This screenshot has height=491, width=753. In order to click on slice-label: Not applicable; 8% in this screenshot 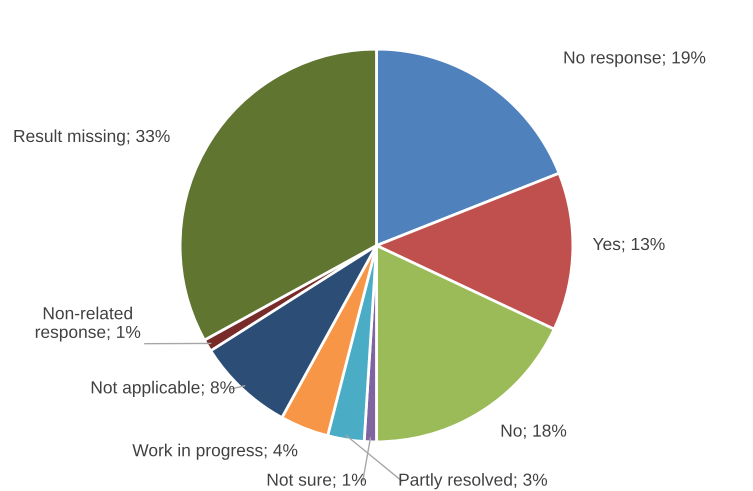, I will do `click(163, 388)`.